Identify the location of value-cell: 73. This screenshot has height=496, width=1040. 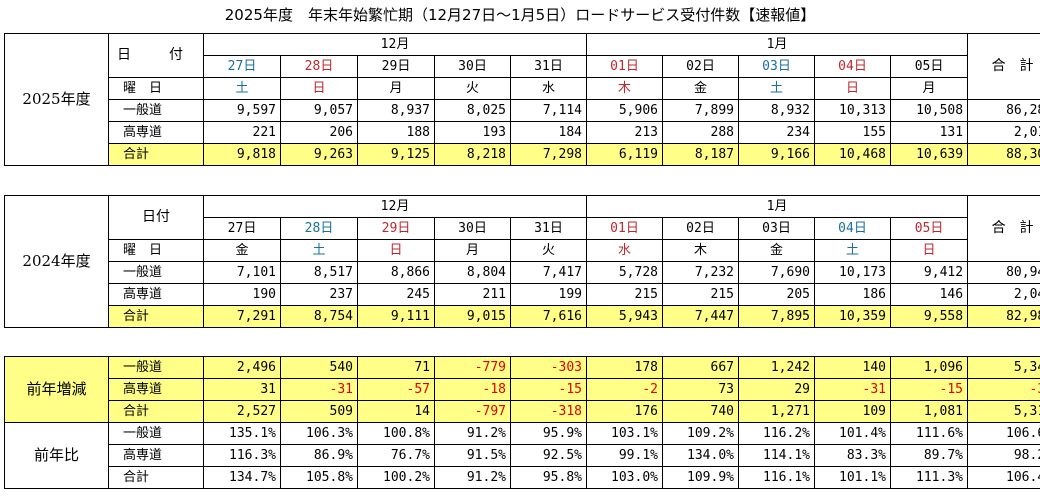
(700, 389).